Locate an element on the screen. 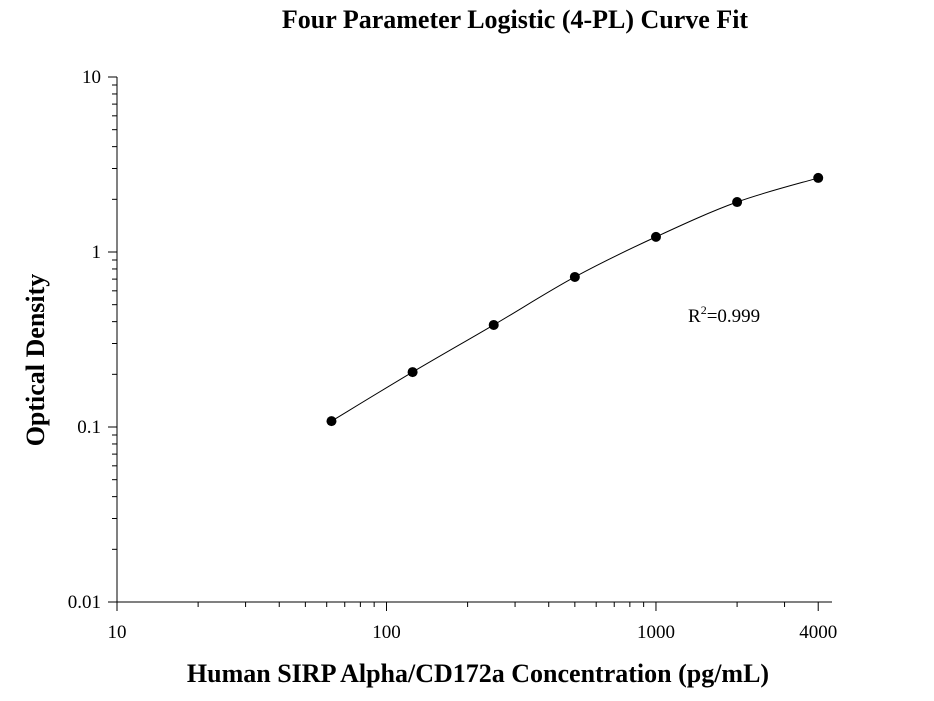  x-tick-label: 100 is located at coordinates (386, 632).